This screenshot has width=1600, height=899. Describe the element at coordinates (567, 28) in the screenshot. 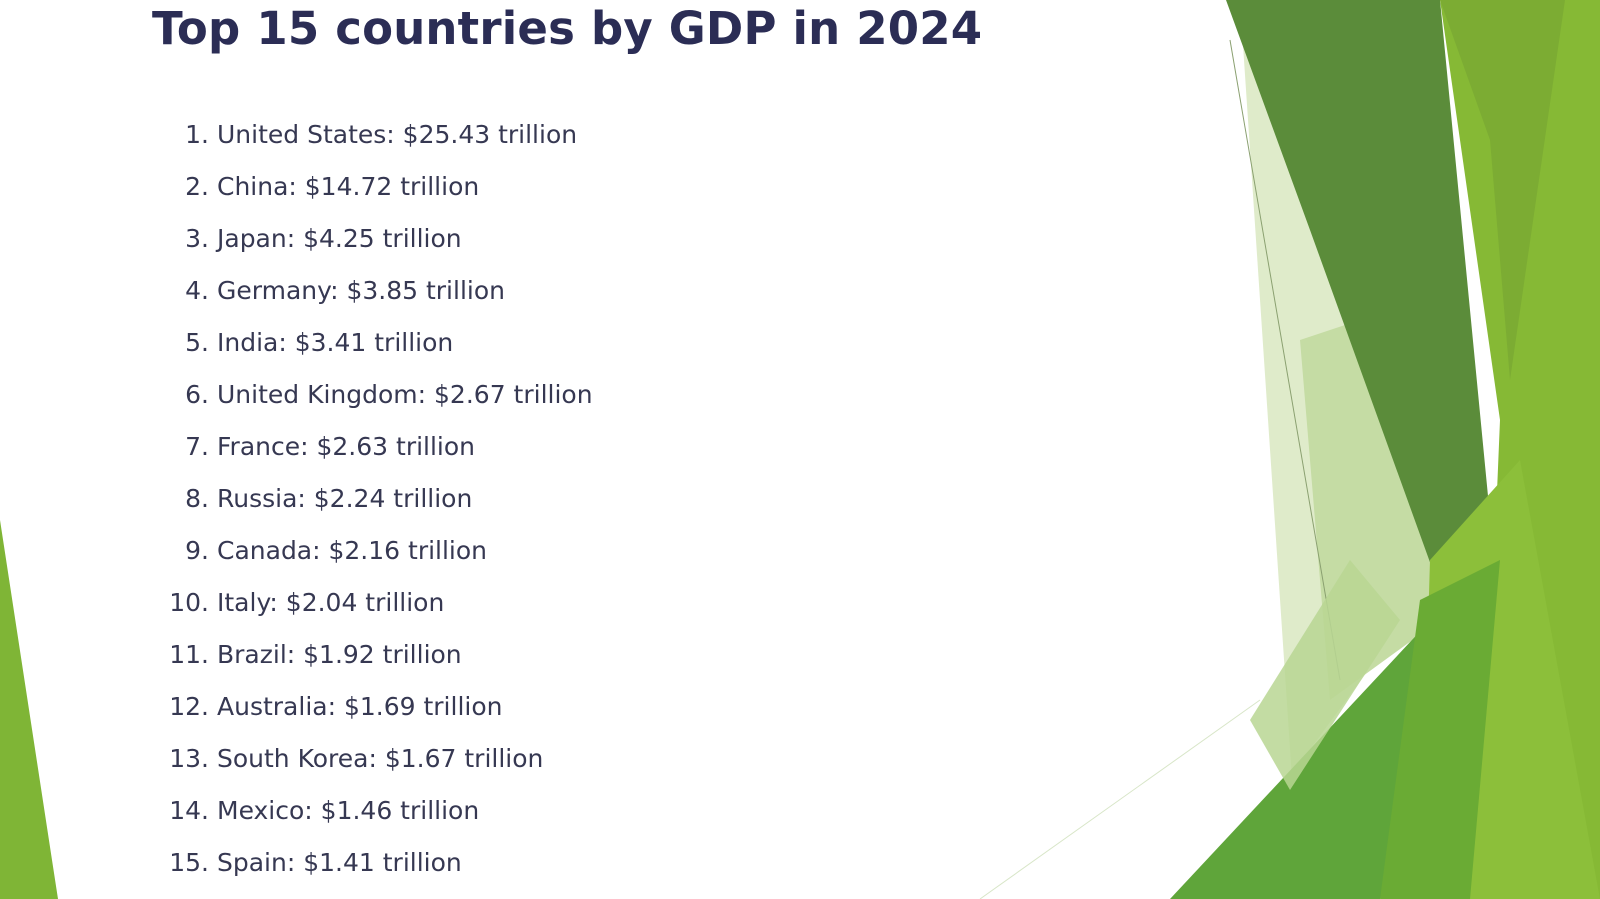

I see `slide-title: Top 15 countries by GDP in 2024` at that location.